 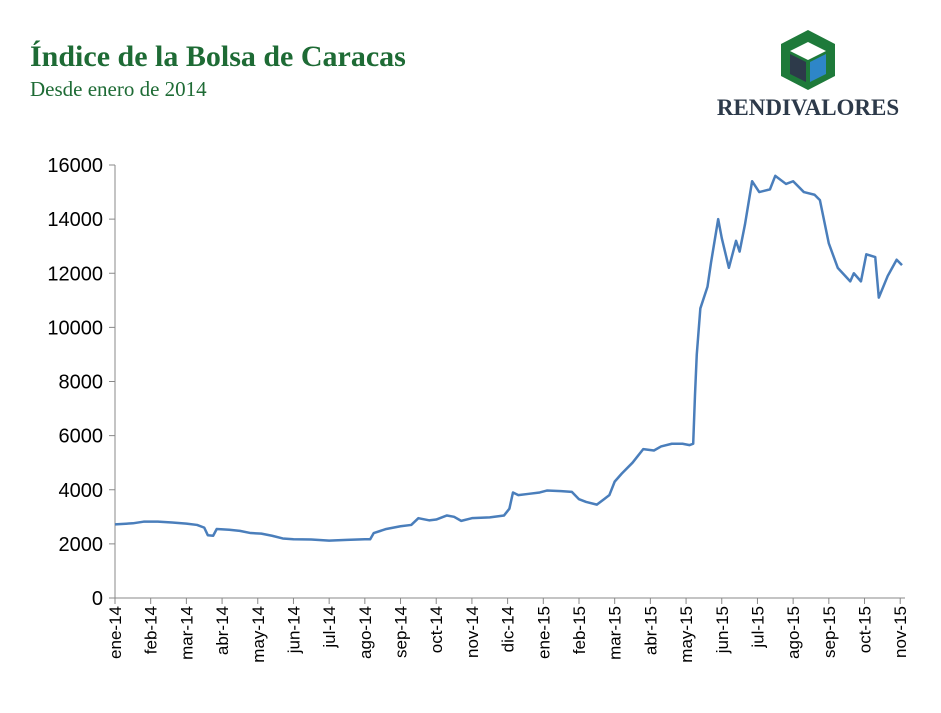 I want to click on x-tick-label: feb-15, so click(x=579, y=630).